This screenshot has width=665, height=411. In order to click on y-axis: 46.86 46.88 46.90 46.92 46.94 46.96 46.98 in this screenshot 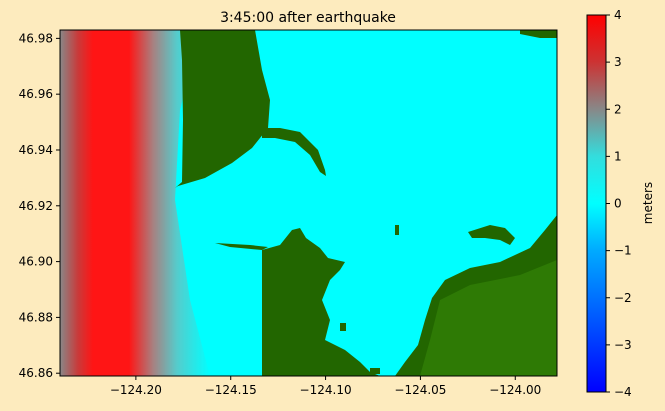, I will do `click(39, 205)`.